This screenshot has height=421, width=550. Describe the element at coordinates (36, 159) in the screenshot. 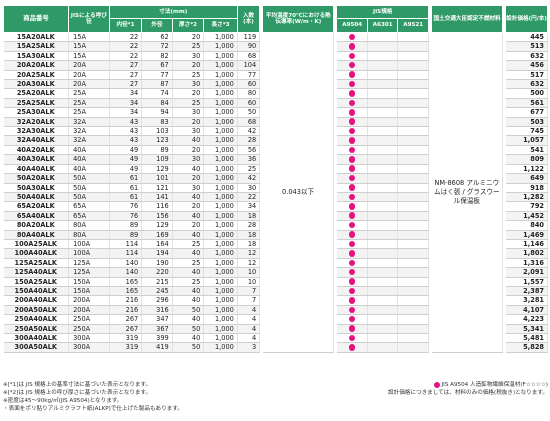

I see `cell-code: 40A30ALK` at that location.